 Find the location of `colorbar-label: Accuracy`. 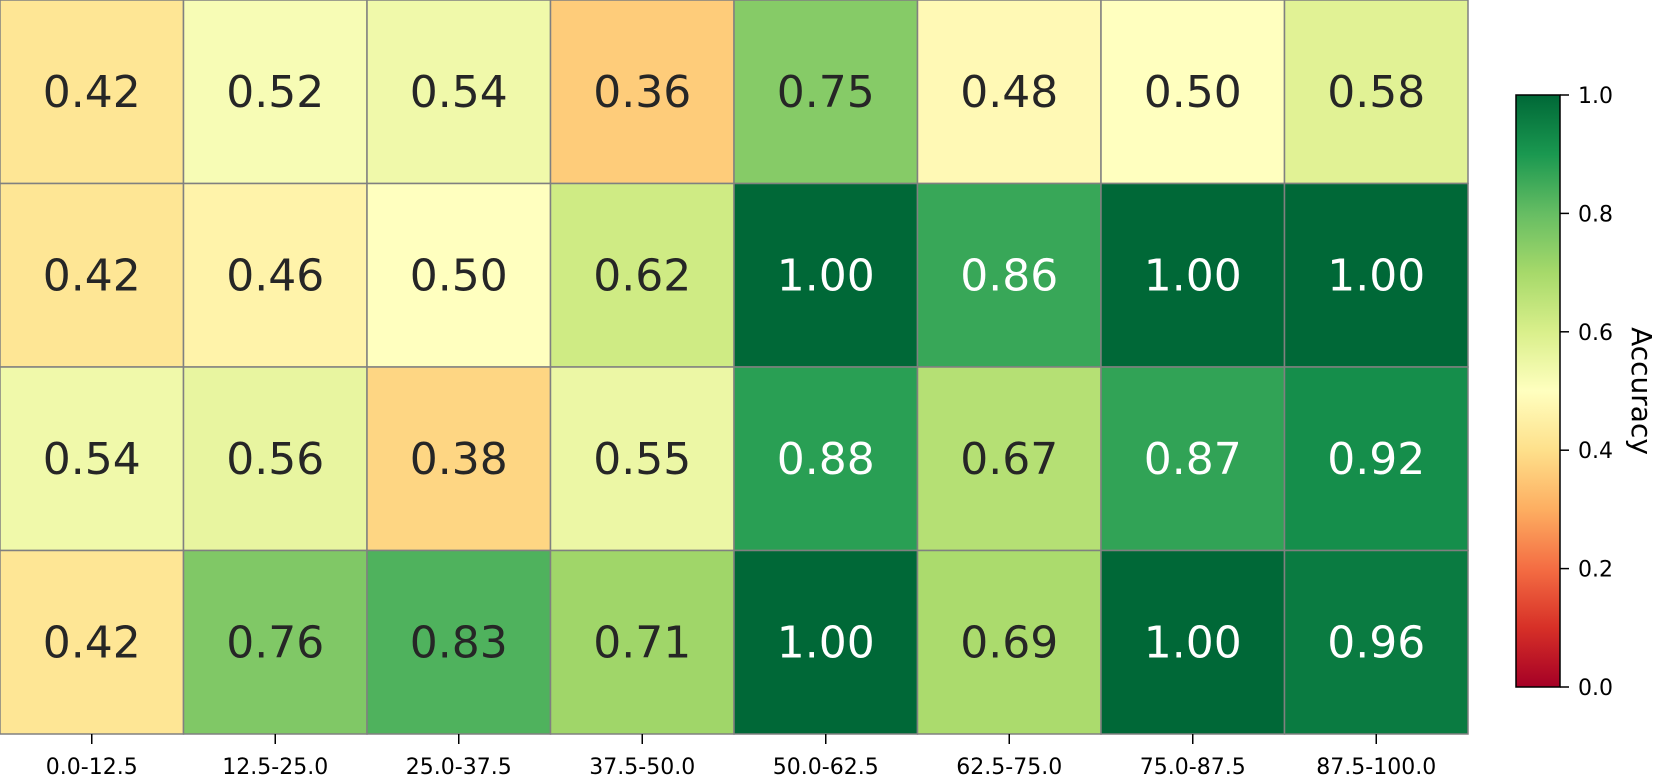

colorbar-label: Accuracy is located at coordinates (1641, 391).